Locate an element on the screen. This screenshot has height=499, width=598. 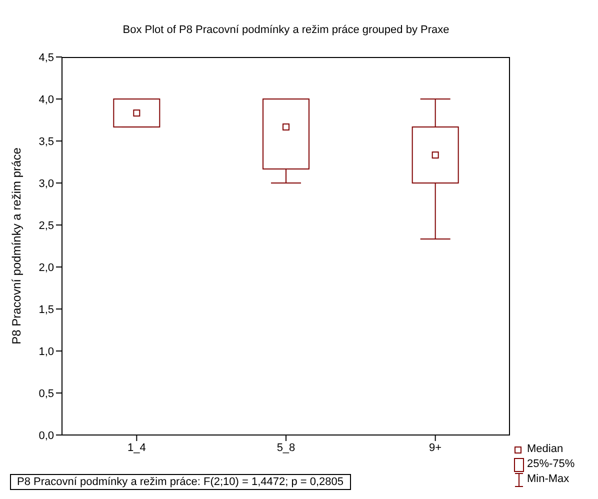
y-axis-title: P8 Pracovní podmínky a režim práce is located at coordinates (16, 245).